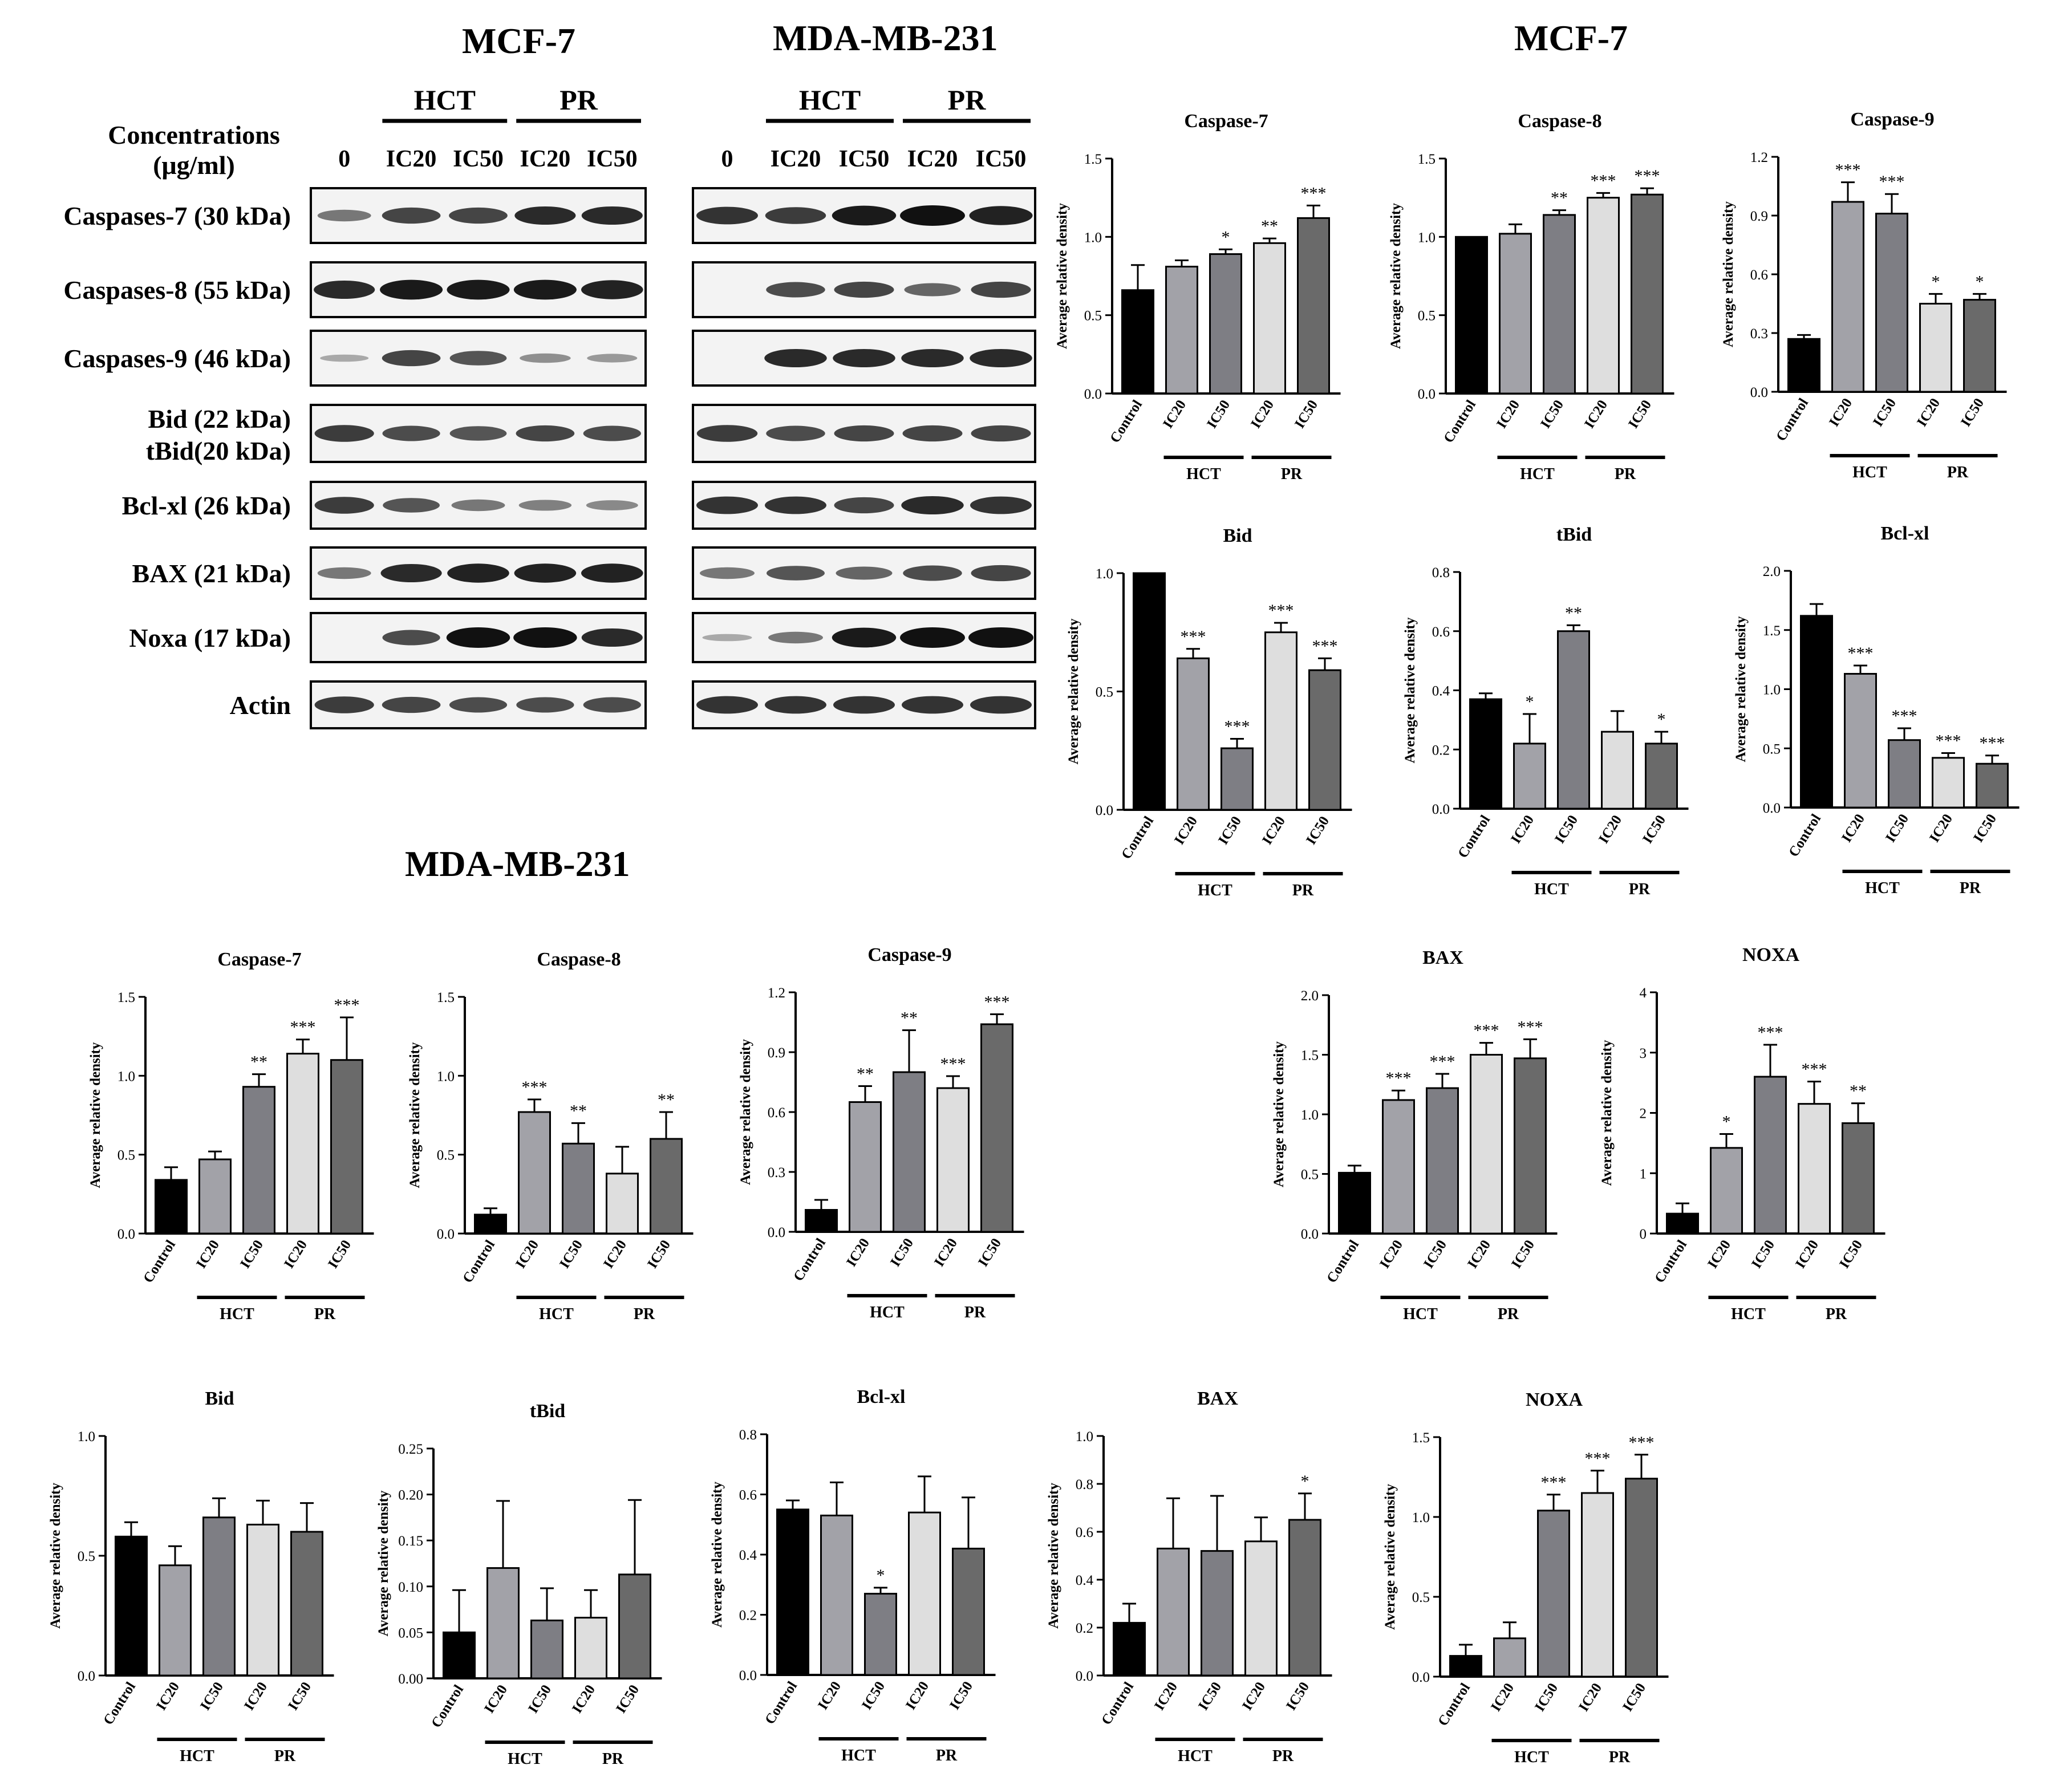 Image resolution: width=2072 pixels, height=1781 pixels. What do you see at coordinates (1771, 955) in the screenshot?
I see `chart-title: NOXA` at bounding box center [1771, 955].